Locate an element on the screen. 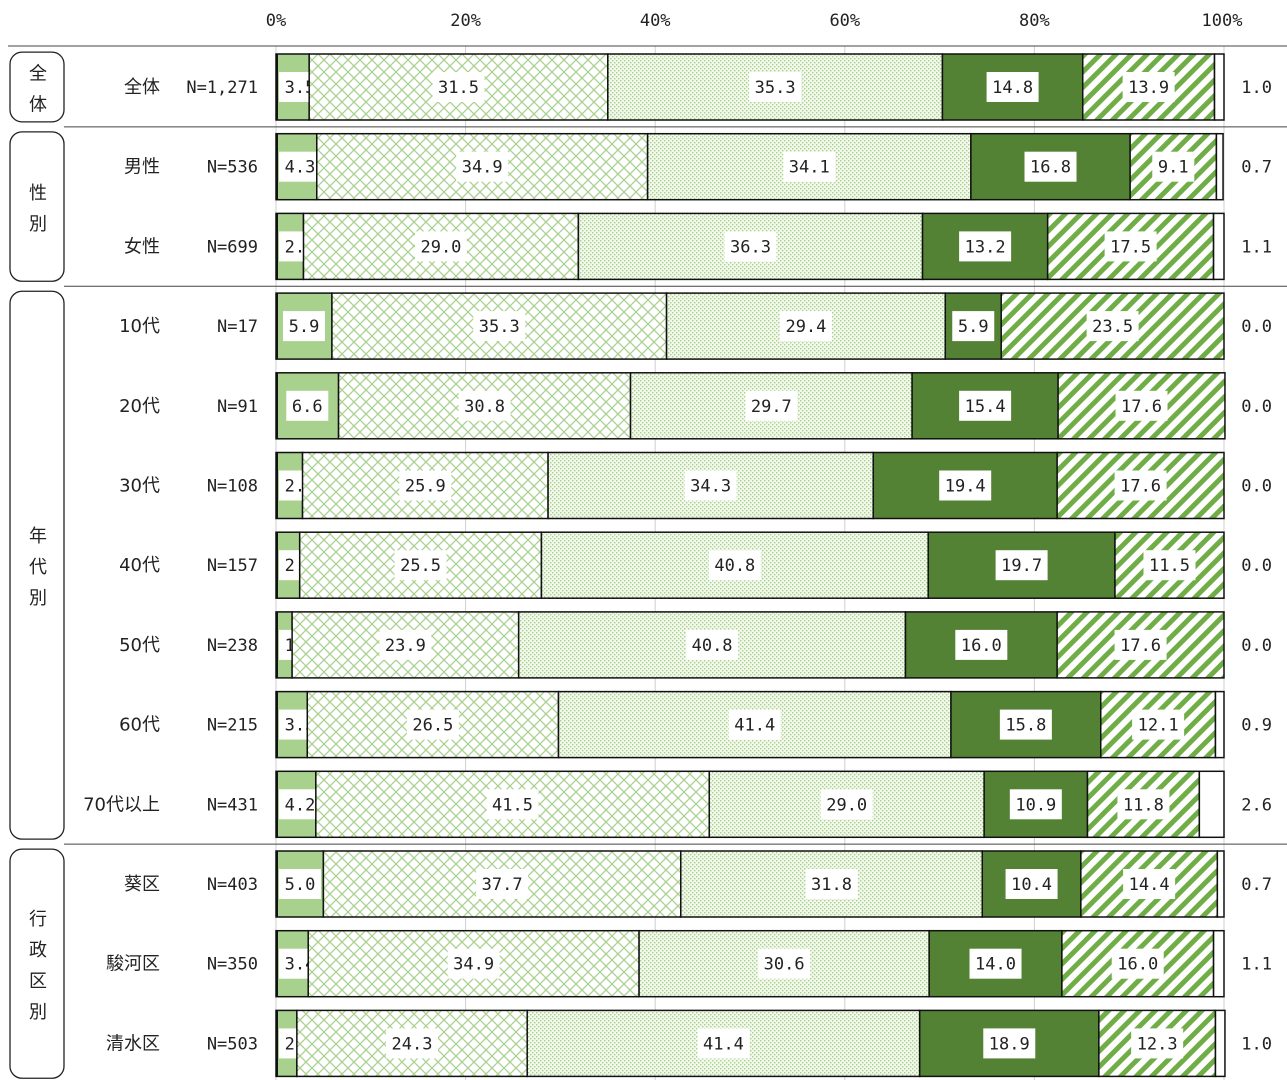  data-label: 40.8 is located at coordinates (734, 566).